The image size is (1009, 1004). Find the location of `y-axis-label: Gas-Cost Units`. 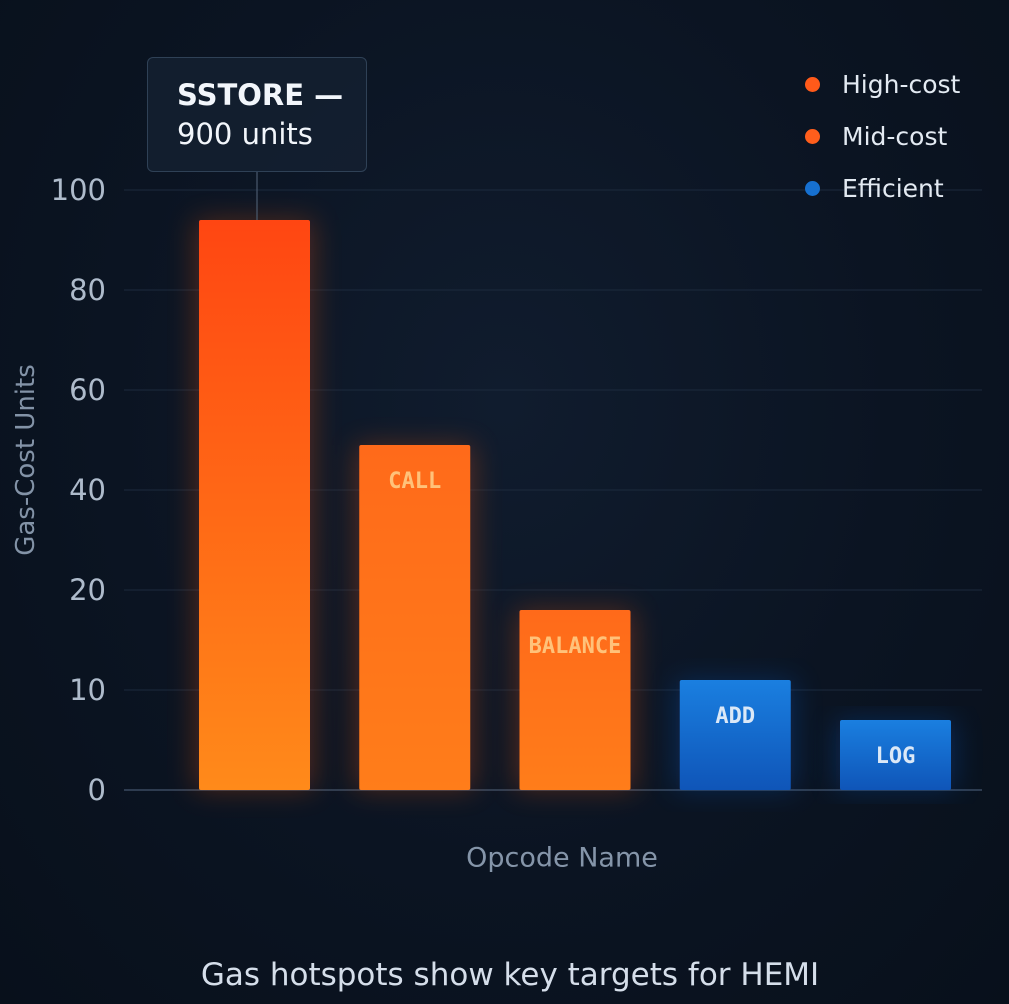

y-axis-label: Gas-Cost Units is located at coordinates (26, 460).